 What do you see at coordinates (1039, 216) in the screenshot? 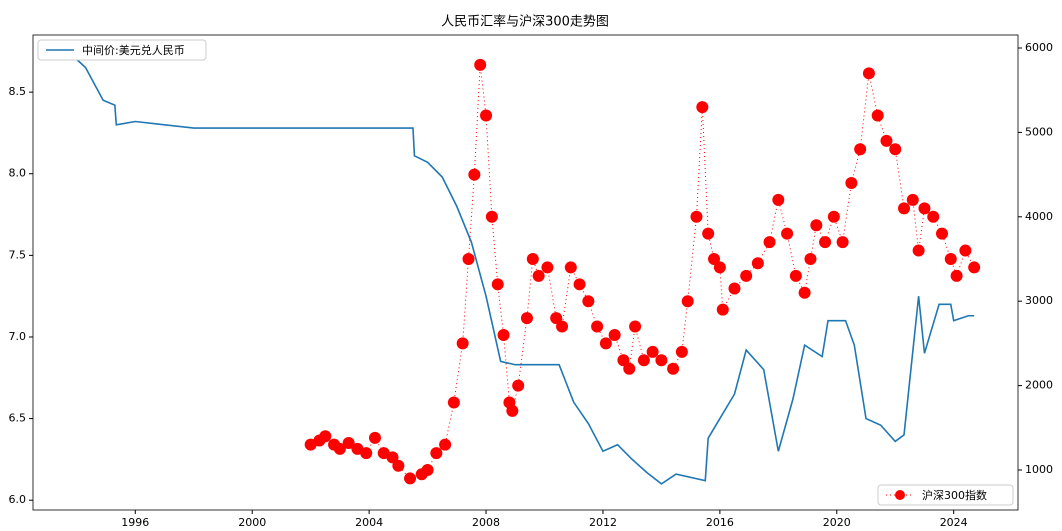
I see `y2-tick-label: 4000` at bounding box center [1039, 216].